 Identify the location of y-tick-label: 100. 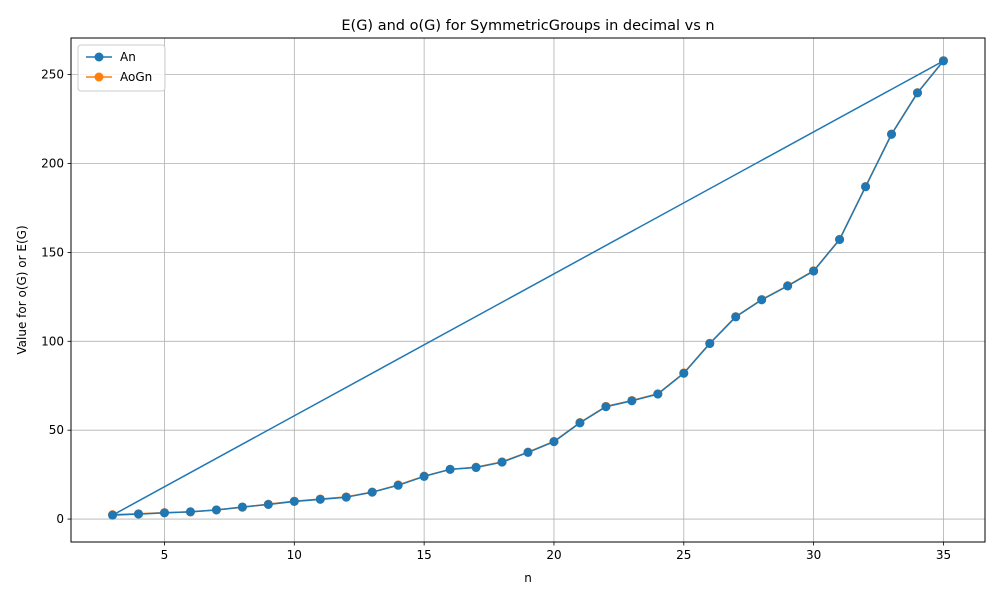
(52, 341).